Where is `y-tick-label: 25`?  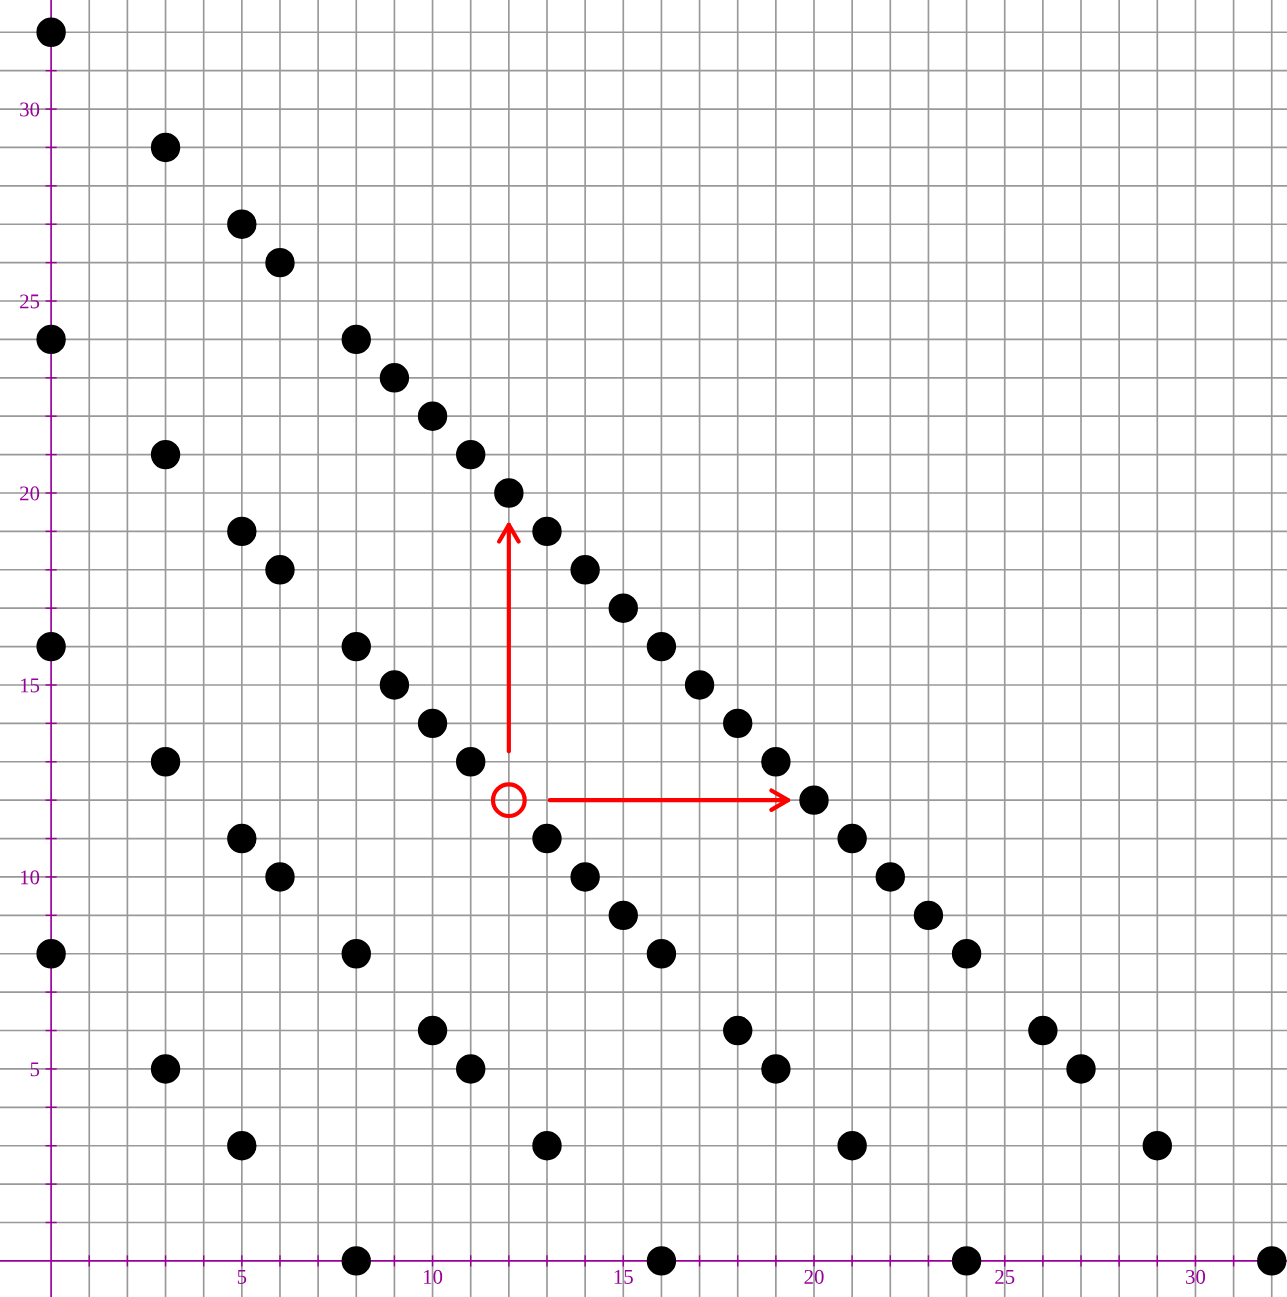
y-tick-label: 25 is located at coordinates (30, 301).